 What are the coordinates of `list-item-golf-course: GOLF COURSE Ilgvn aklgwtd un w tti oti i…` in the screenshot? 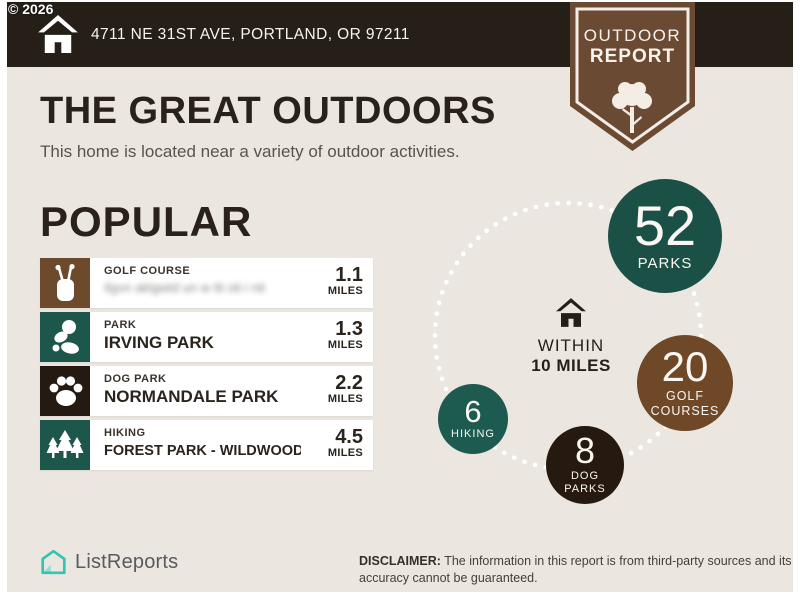 It's located at (206, 283).